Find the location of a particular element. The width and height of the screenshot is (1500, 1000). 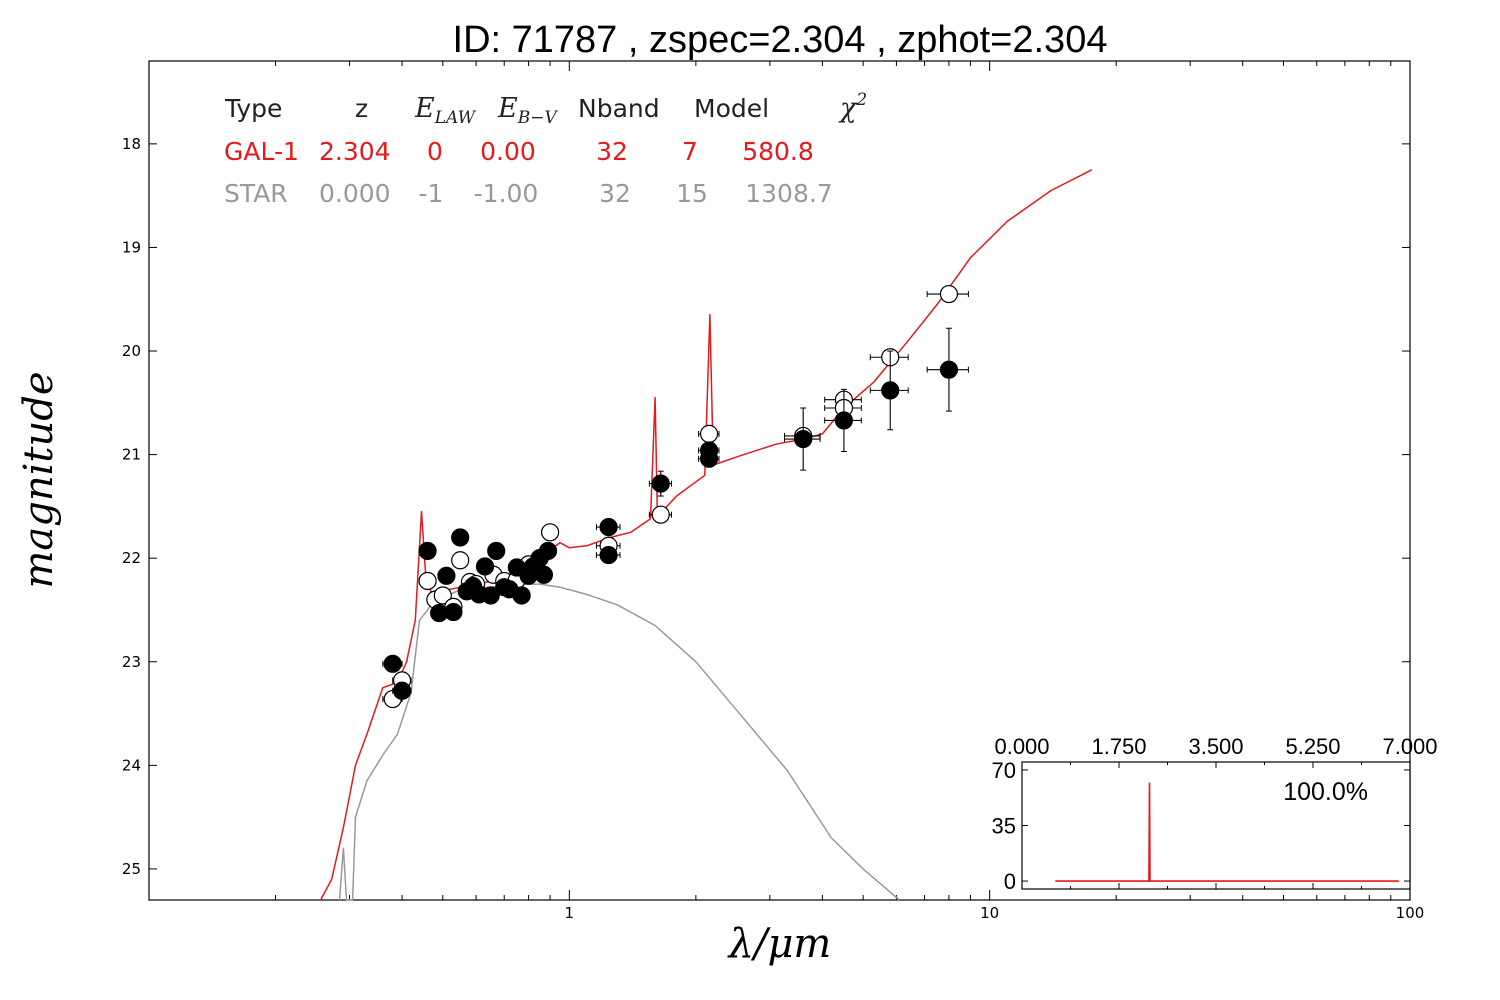

chart-title: ID: 71787 , zspec=2.304 , zphot=2.304 is located at coordinates (780, 40).